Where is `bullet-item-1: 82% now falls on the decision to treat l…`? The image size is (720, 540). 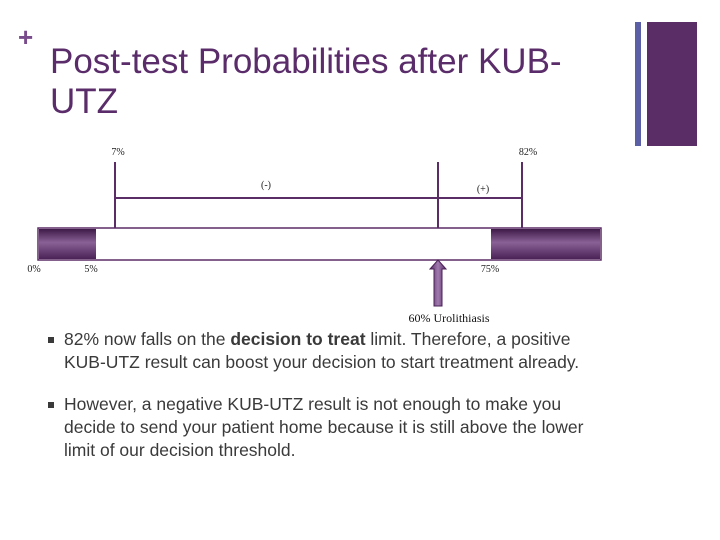
bullet-item-1: 82% now falls on the decision to treat l… is located at coordinates (328, 351).